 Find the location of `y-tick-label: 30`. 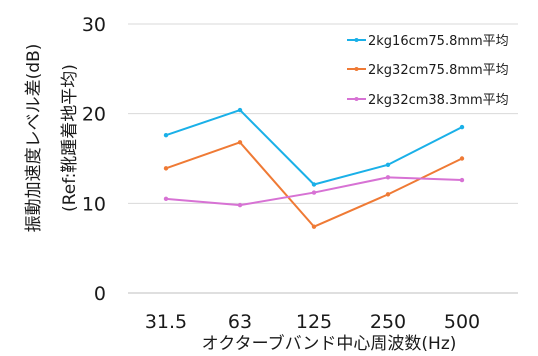

y-tick-label: 30 is located at coordinates (94, 25).